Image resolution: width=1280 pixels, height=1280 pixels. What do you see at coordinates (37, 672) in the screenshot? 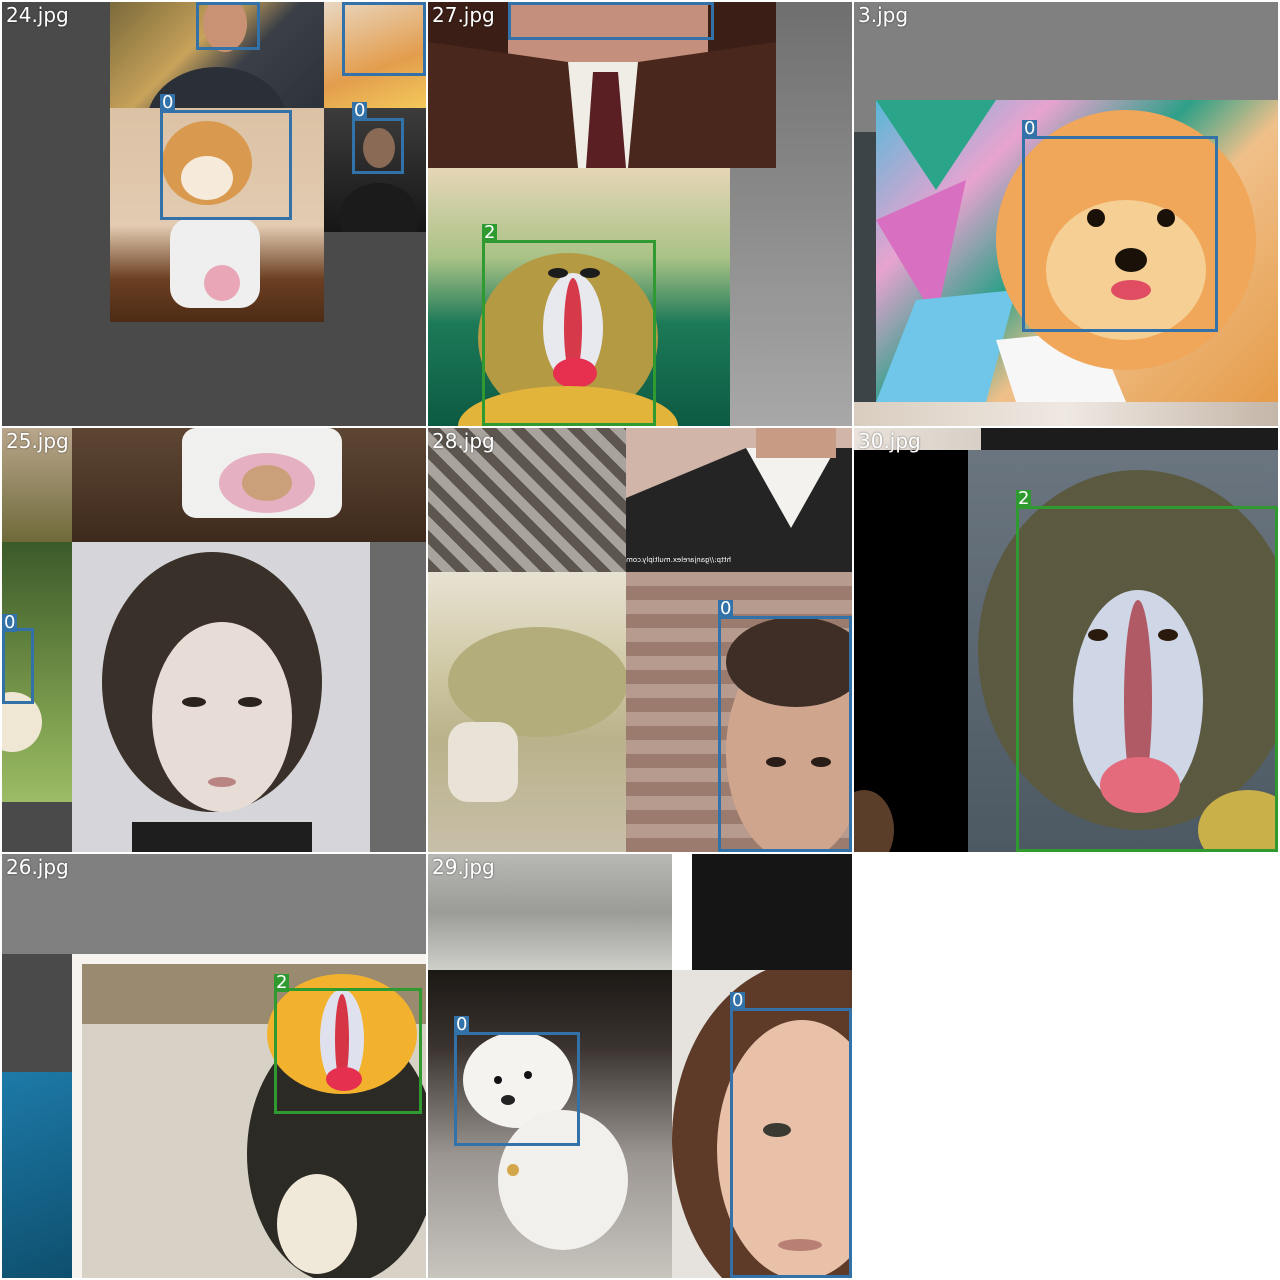
I see `photo-dog-on-grass` at bounding box center [37, 672].